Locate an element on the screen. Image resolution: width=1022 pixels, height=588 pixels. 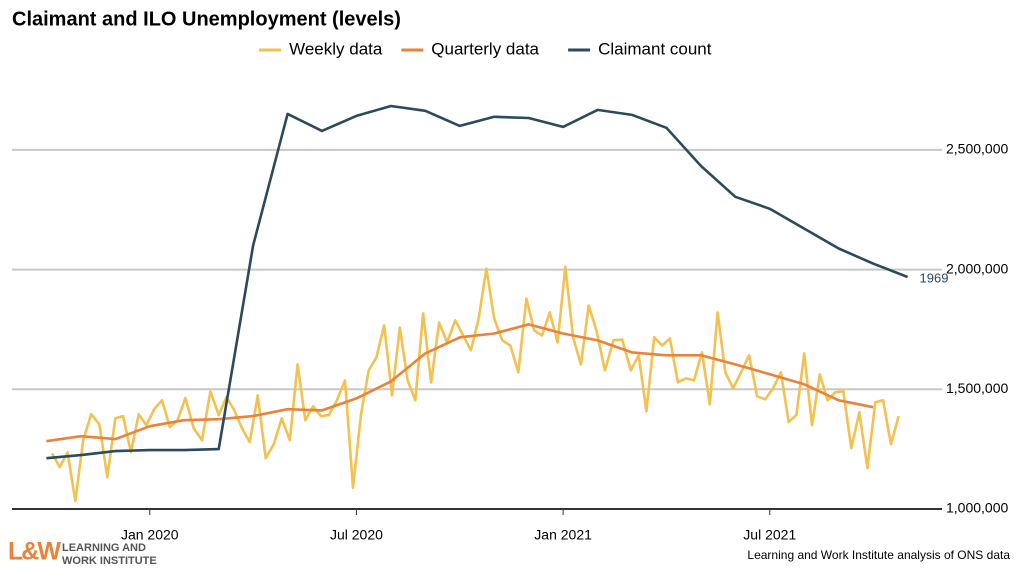
legend-label: Claimant count is located at coordinates (655, 48).